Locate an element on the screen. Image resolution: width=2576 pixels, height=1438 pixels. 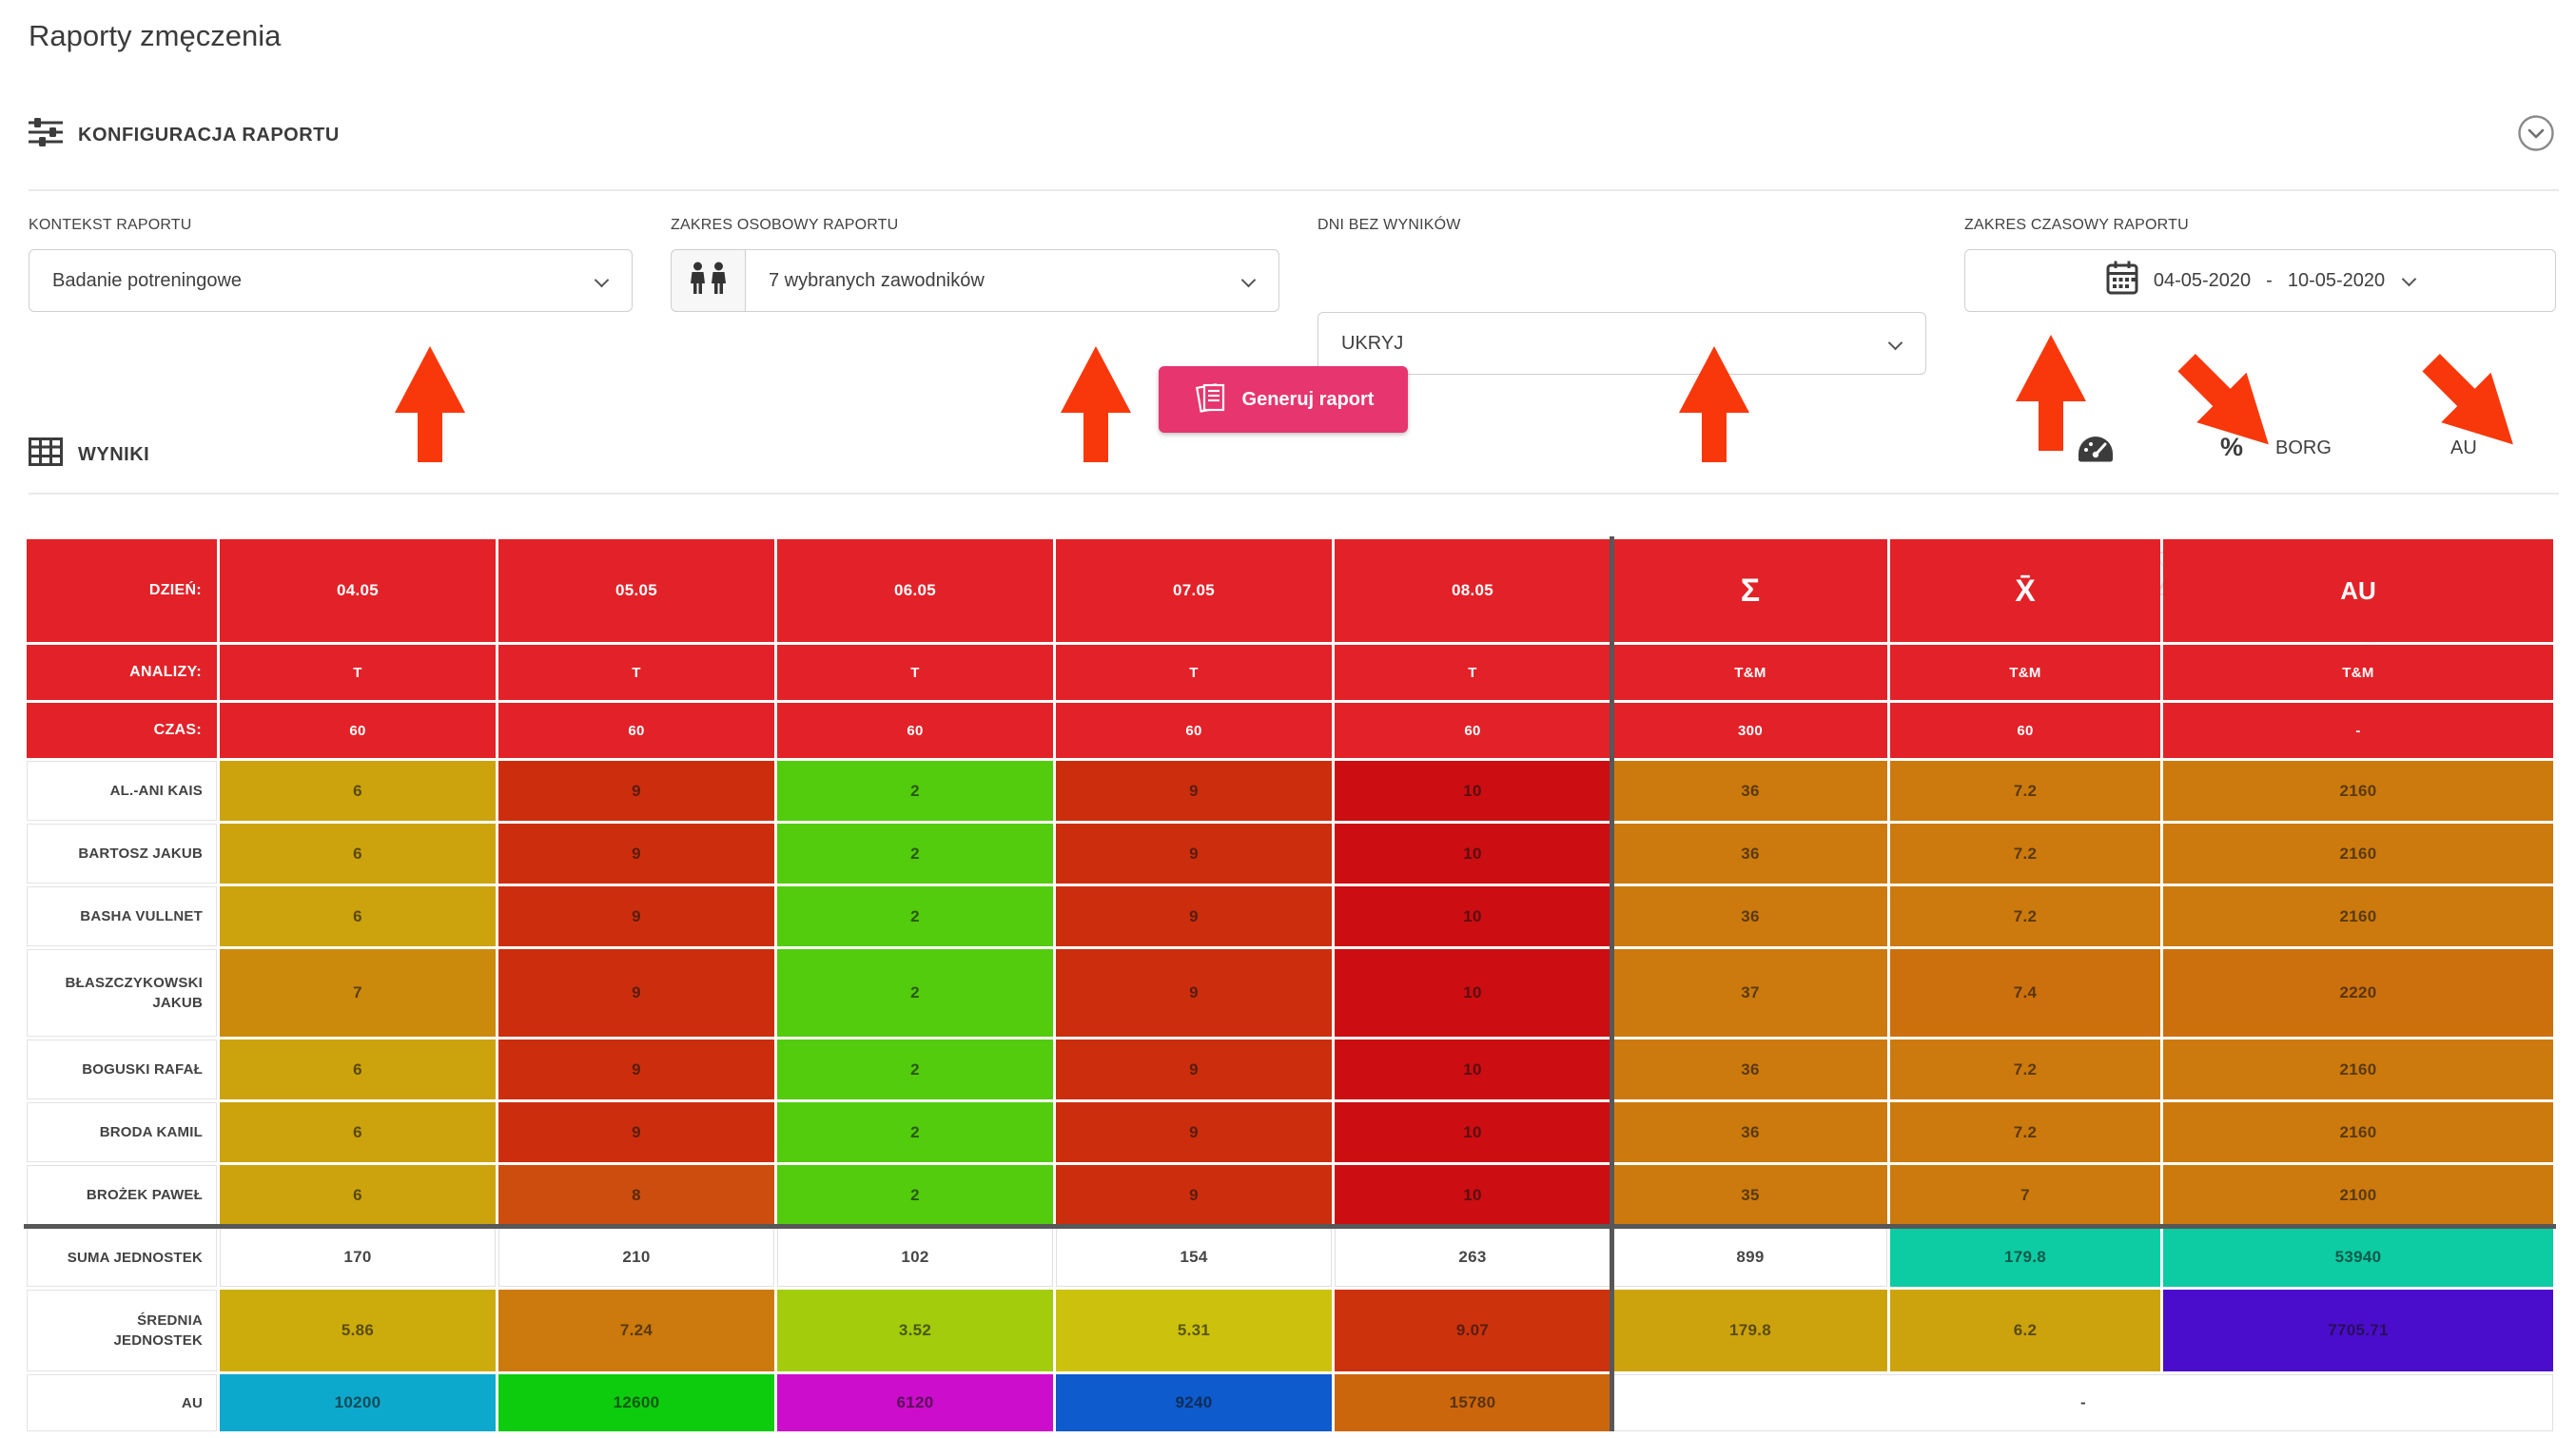
collapse-section-button is located at coordinates (2536, 135).